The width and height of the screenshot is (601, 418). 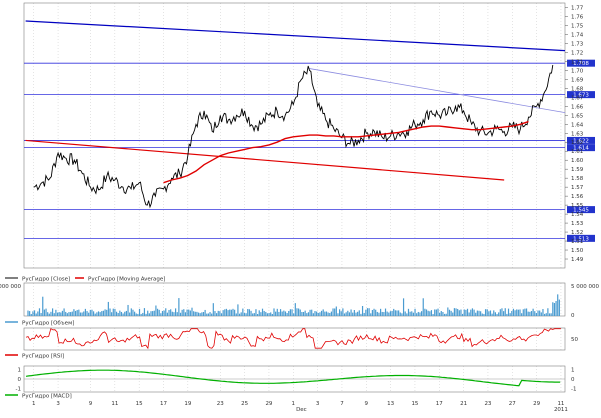 What do you see at coordinates (577, 17) in the screenshot?
I see `y-tick-label: 1.76` at bounding box center [577, 17].